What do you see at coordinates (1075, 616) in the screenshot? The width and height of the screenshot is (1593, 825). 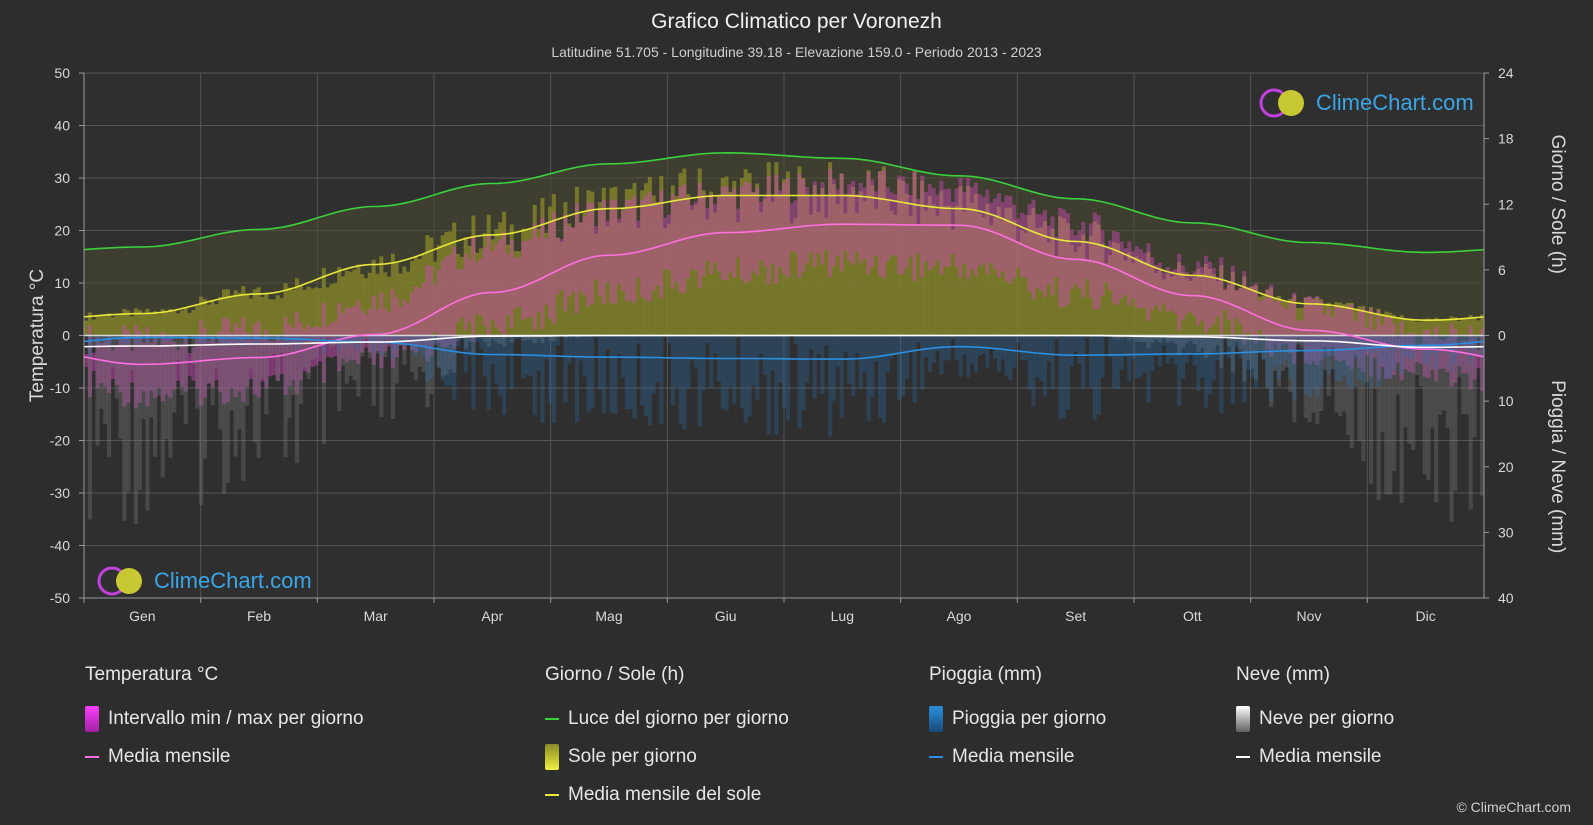 I see `x-tick-label: Set` at bounding box center [1075, 616].